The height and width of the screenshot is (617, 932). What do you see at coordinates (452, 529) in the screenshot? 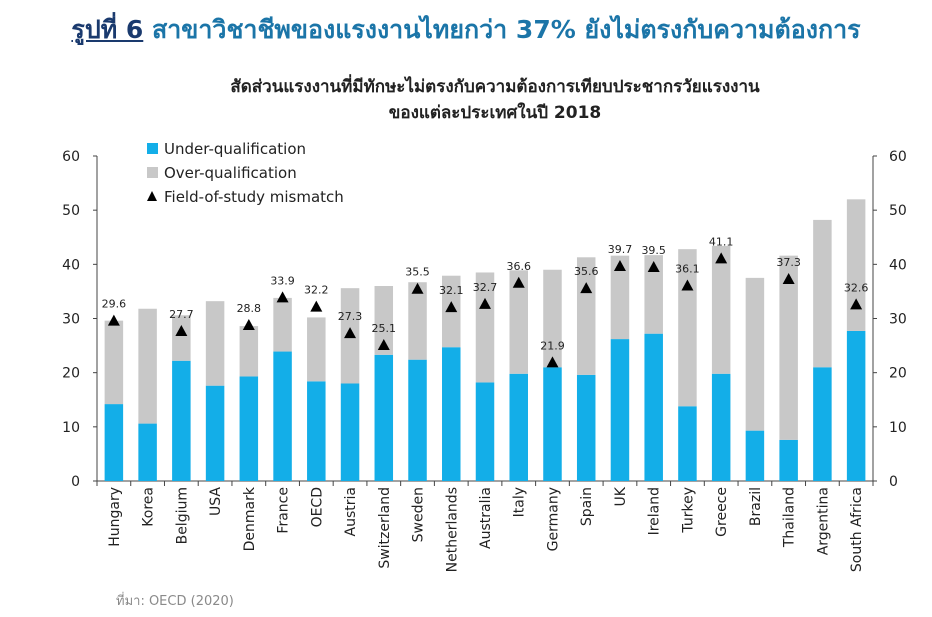
I see `x-category-label: Netherlands` at bounding box center [452, 529].